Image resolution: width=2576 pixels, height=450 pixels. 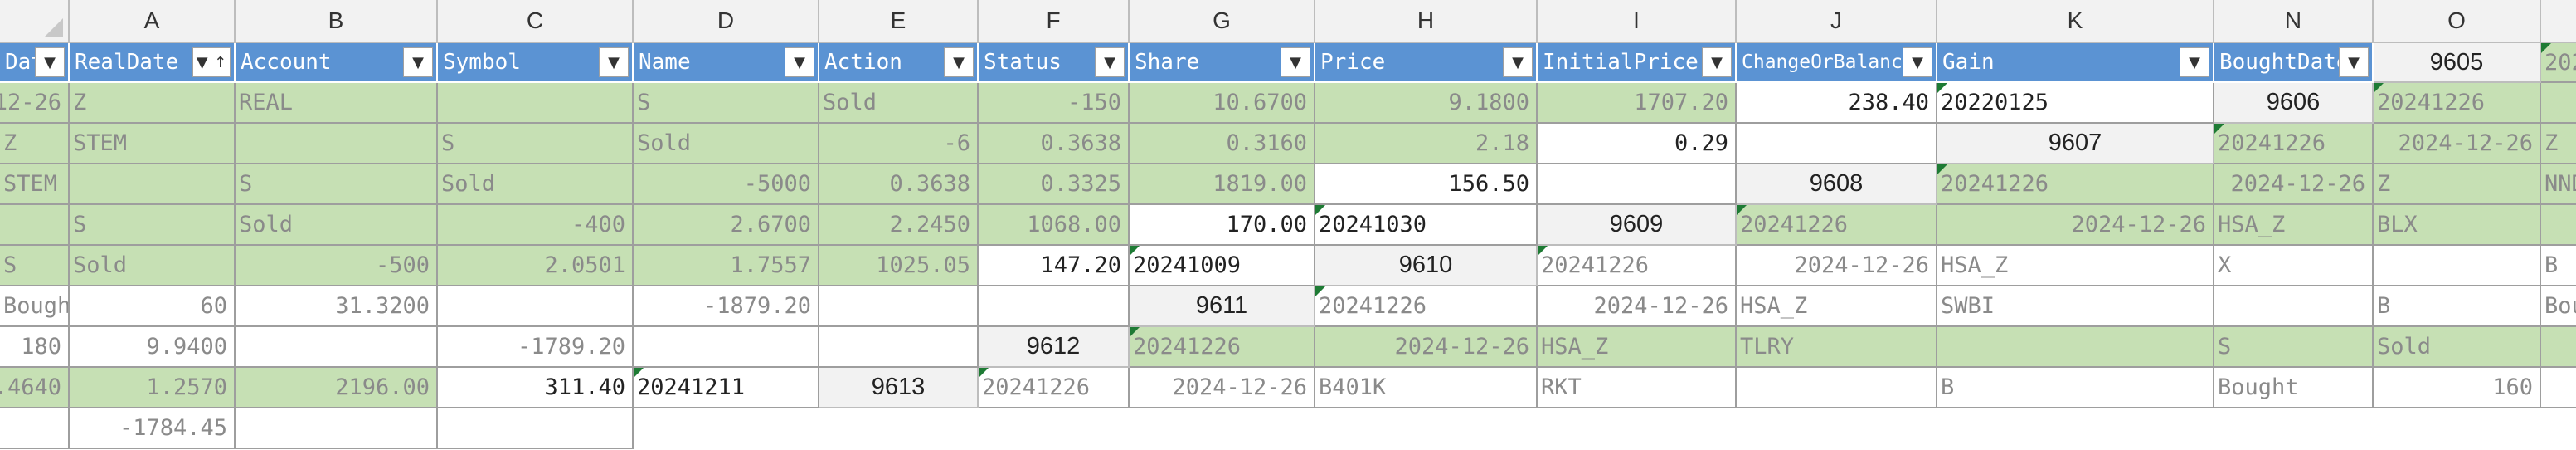 What do you see at coordinates (1222, 347) in the screenshot?
I see `cell-a9612: 20241226` at bounding box center [1222, 347].